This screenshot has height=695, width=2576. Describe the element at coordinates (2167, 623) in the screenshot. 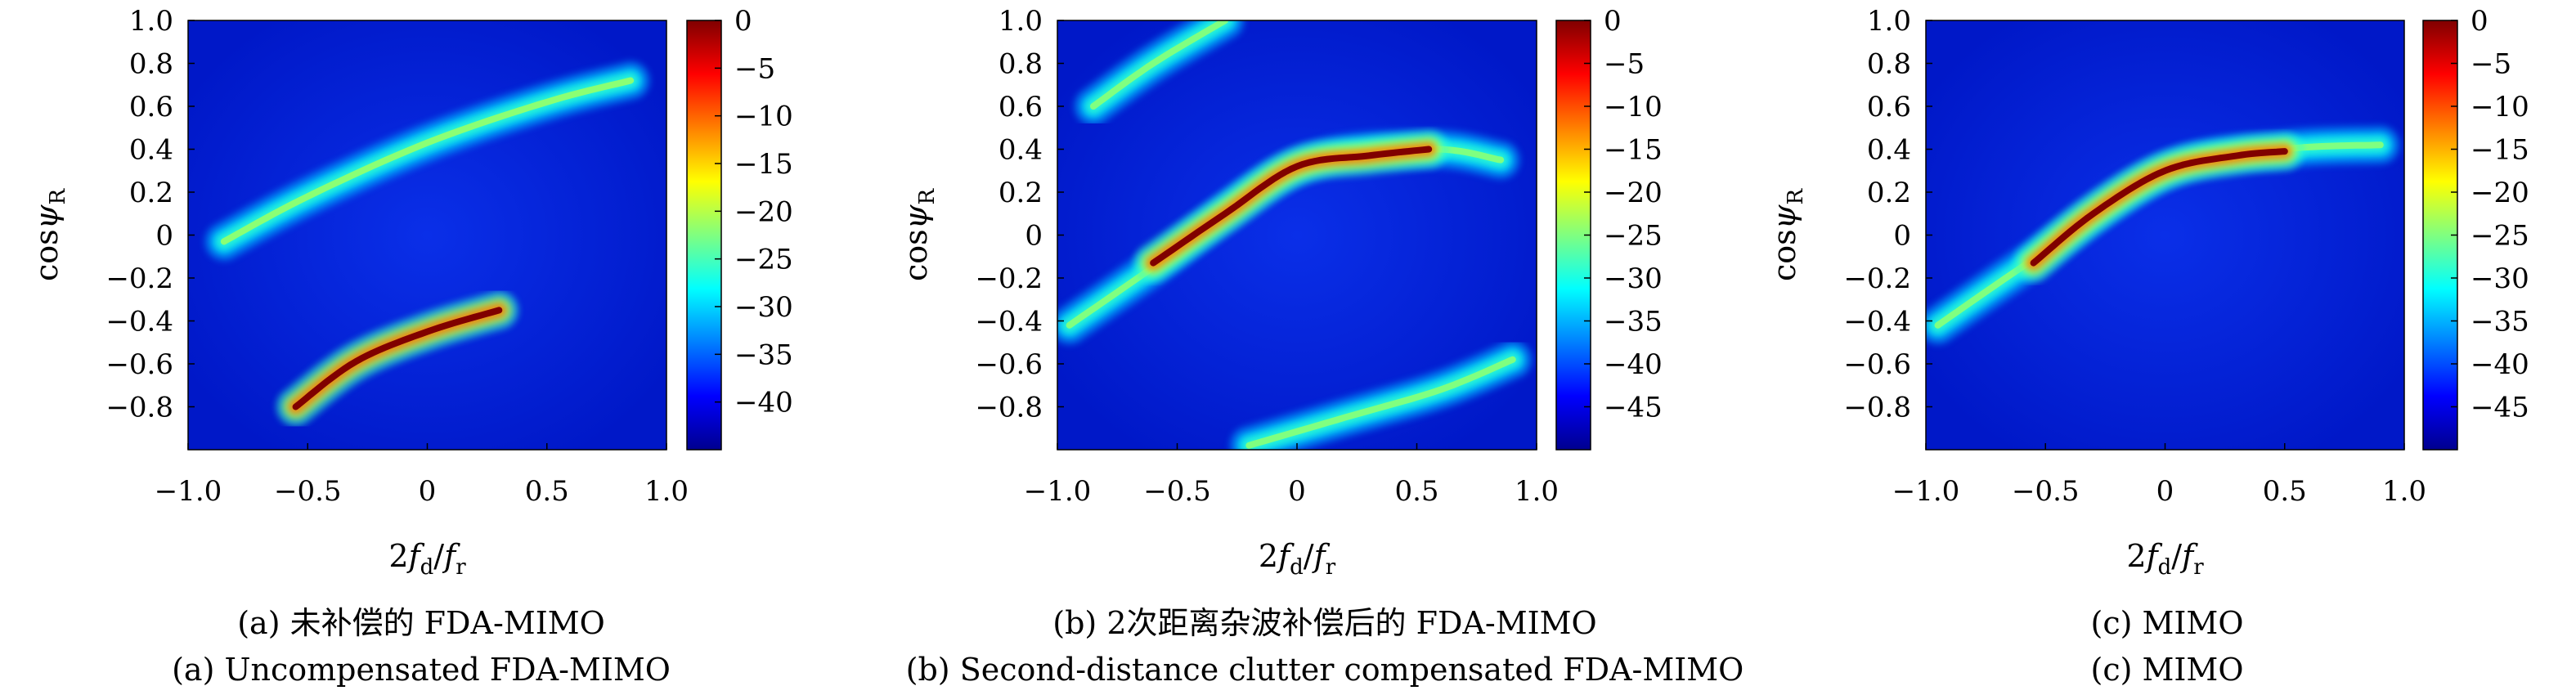

I see `caption-cn: (c) MIMO` at that location.